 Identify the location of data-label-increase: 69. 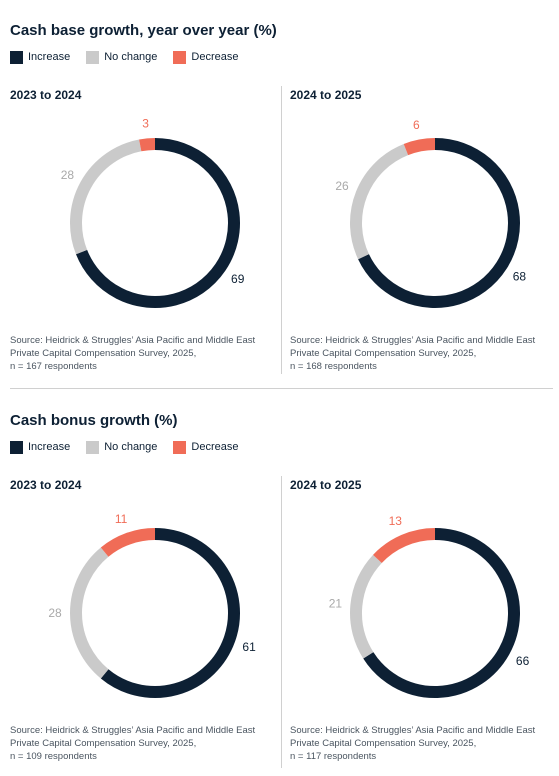
(238, 279).